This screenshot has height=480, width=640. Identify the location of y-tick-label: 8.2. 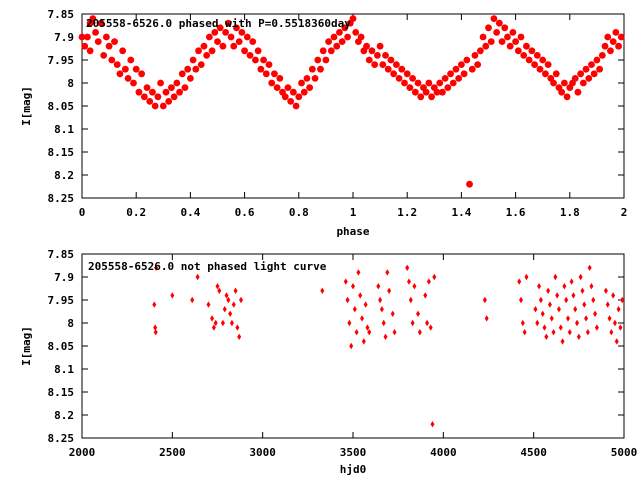
(64, 415).